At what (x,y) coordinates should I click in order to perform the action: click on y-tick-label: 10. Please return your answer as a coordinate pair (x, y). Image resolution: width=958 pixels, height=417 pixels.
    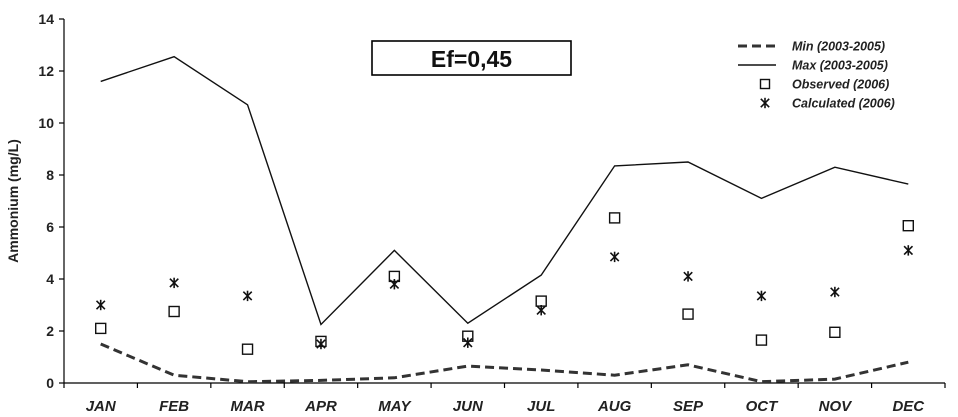
    Looking at the image, I should click on (46, 123).